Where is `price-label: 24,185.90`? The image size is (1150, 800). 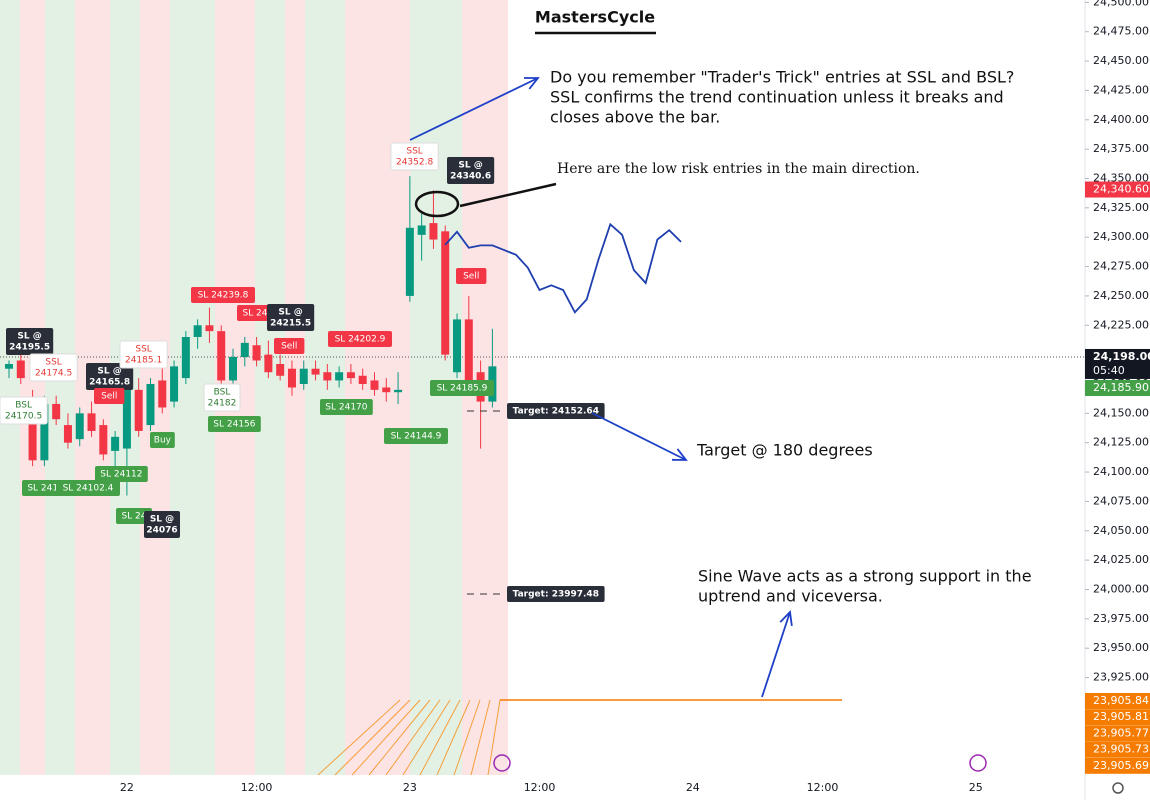
price-label: 24,185.90 is located at coordinates (1121, 387).